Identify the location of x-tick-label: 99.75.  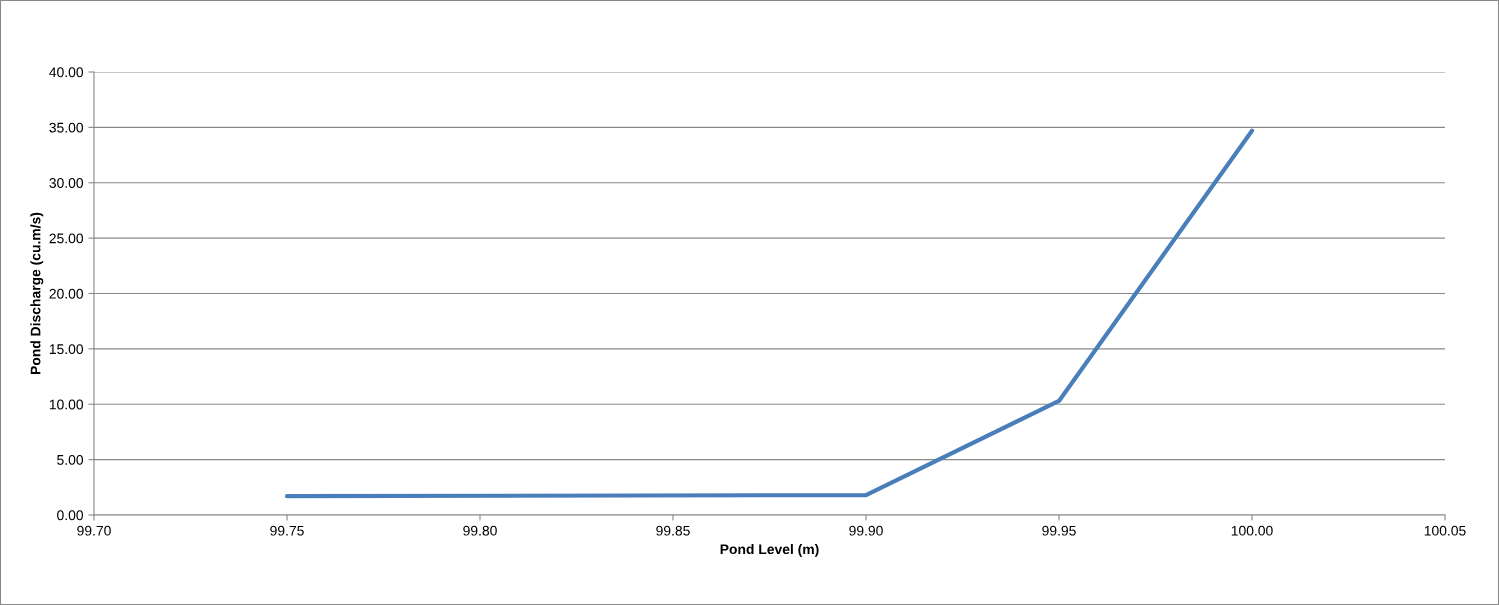
(287, 530).